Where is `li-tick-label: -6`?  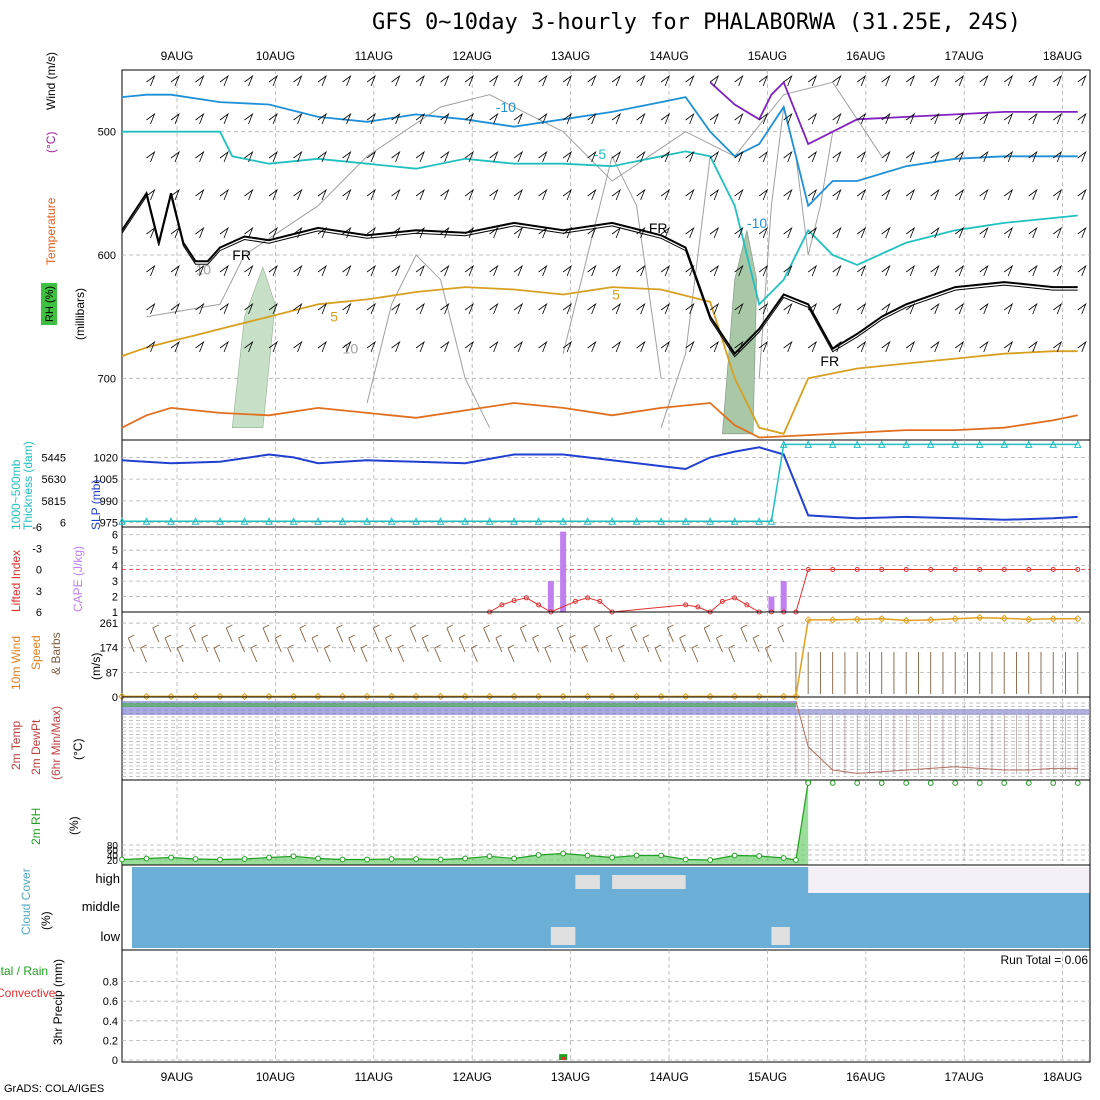
li-tick-label: -6 is located at coordinates (37, 528).